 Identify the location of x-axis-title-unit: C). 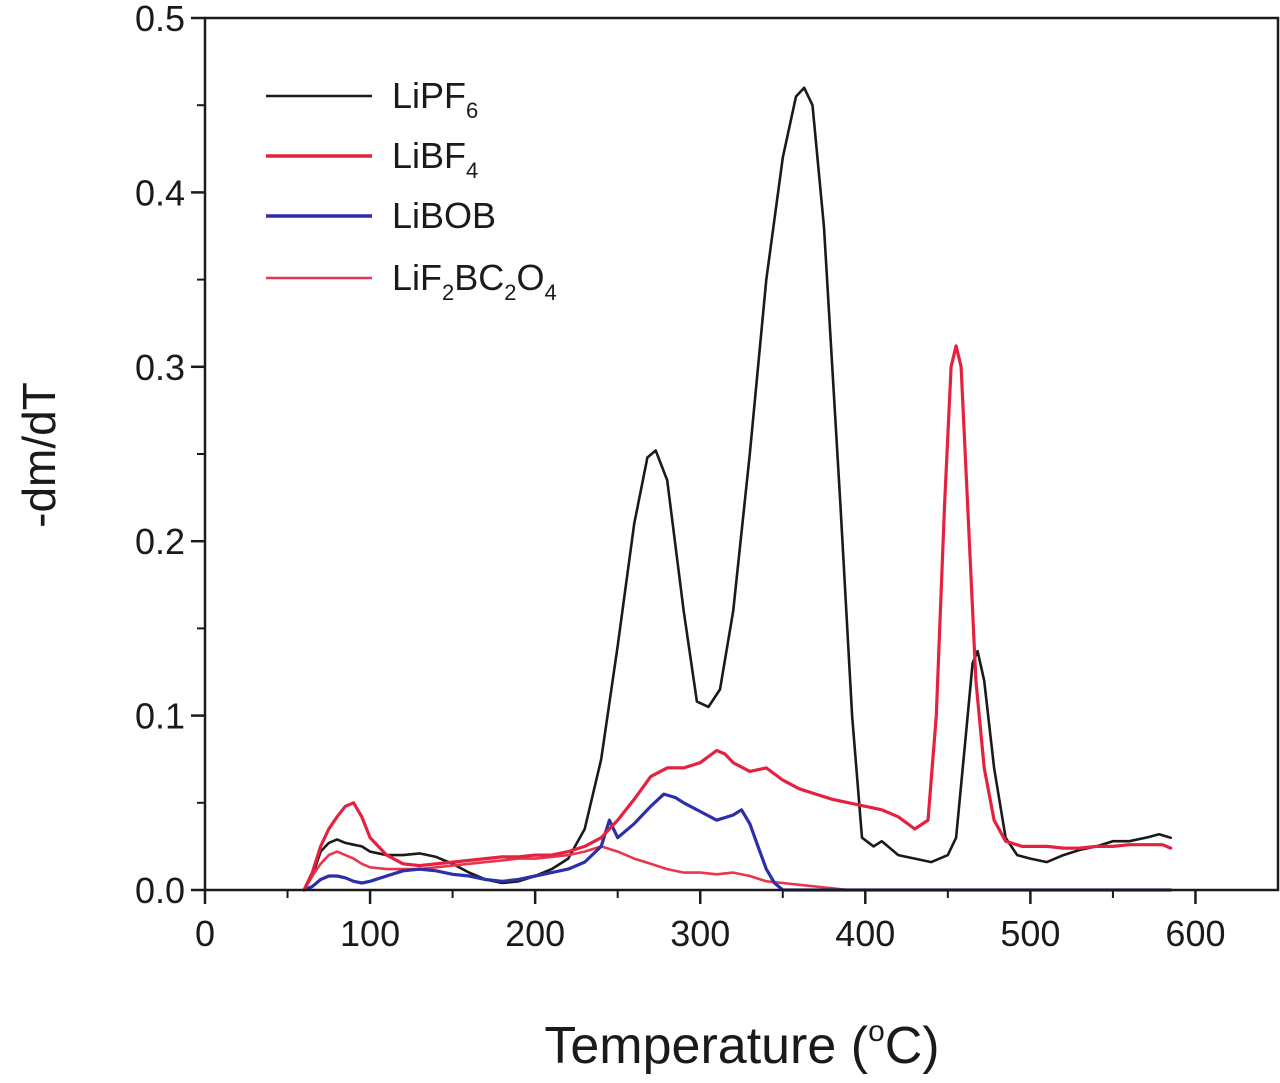
(912, 1046).